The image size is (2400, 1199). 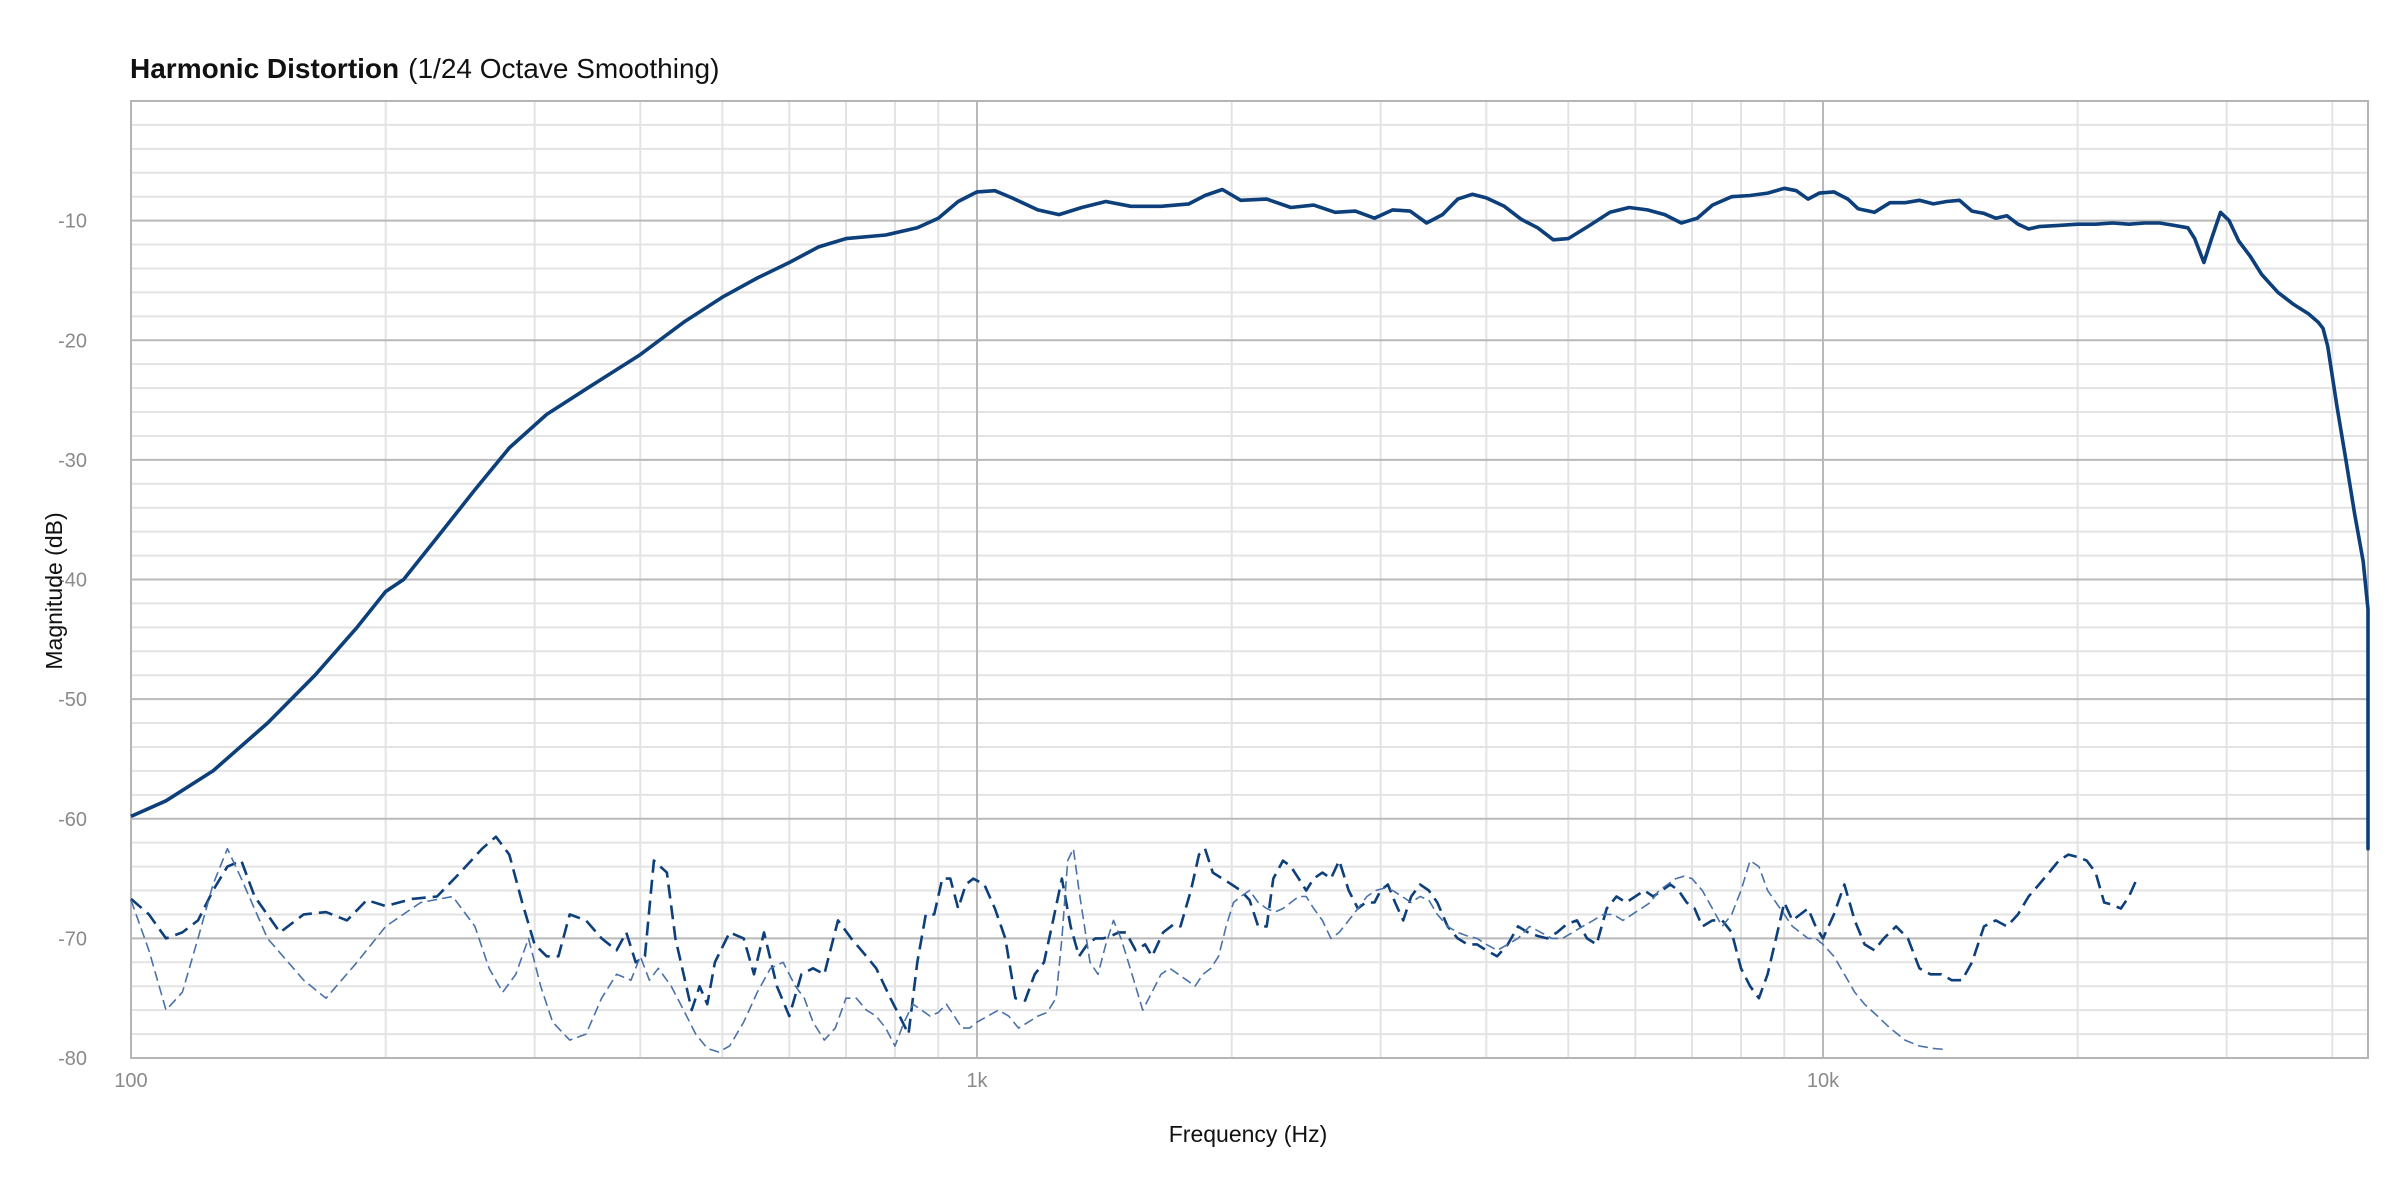 I want to click on y-tick-label: -80, so click(x=72, y=1059).